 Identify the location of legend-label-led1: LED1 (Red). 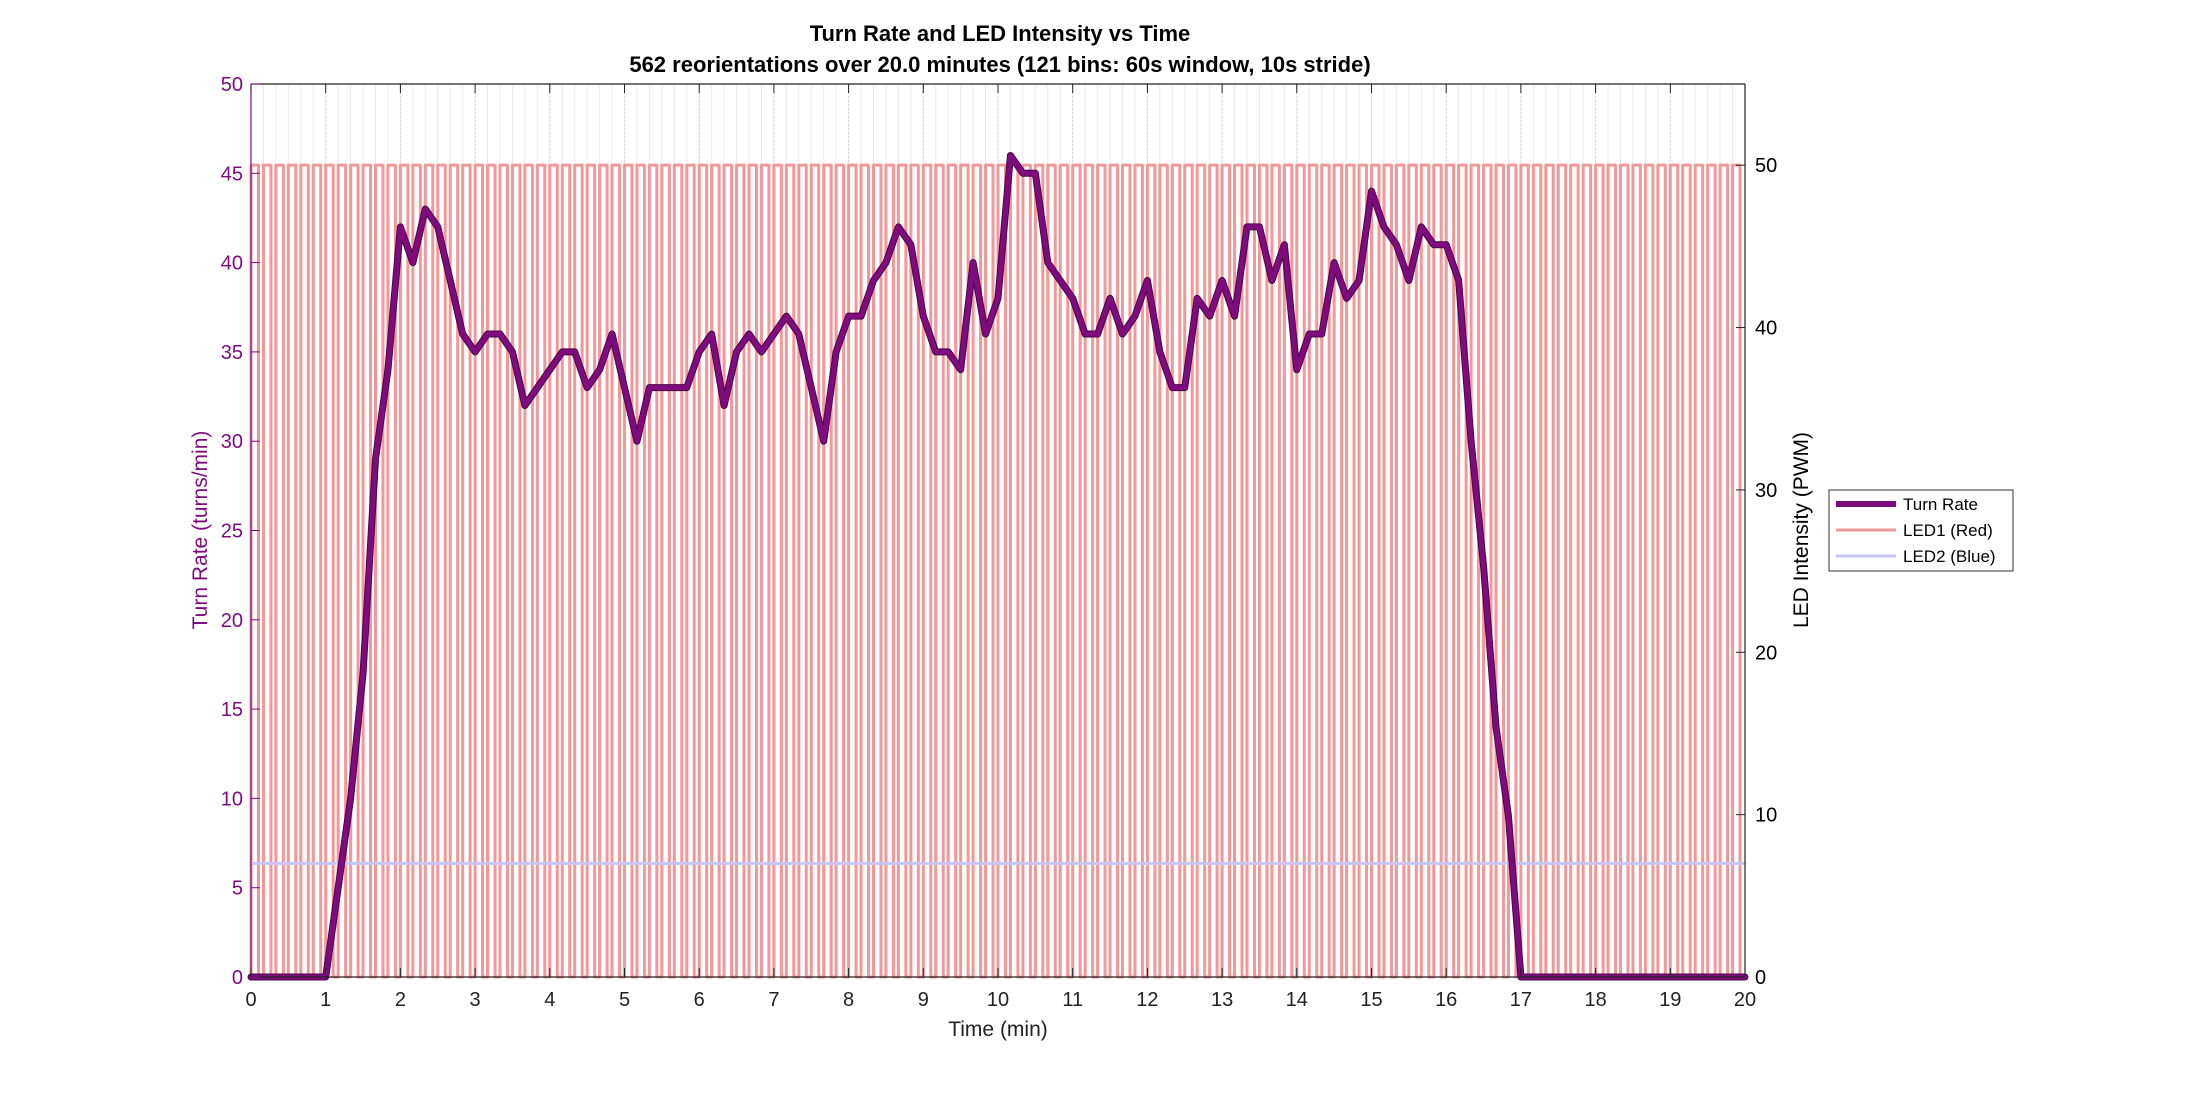
(1948, 530).